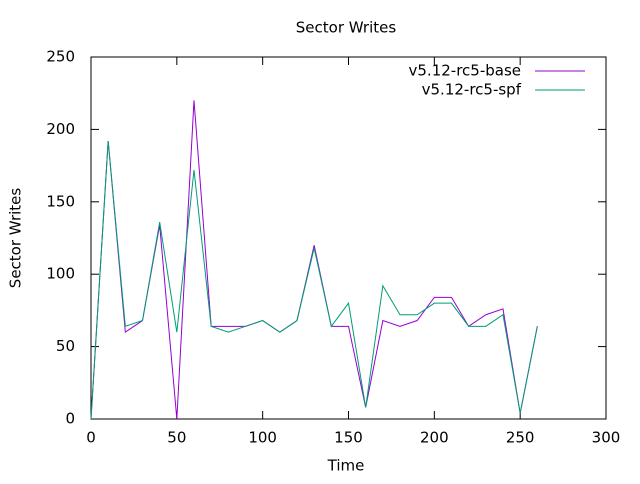 The width and height of the screenshot is (640, 484). What do you see at coordinates (346, 466) in the screenshot?
I see `x-axis-label: Time` at bounding box center [346, 466].